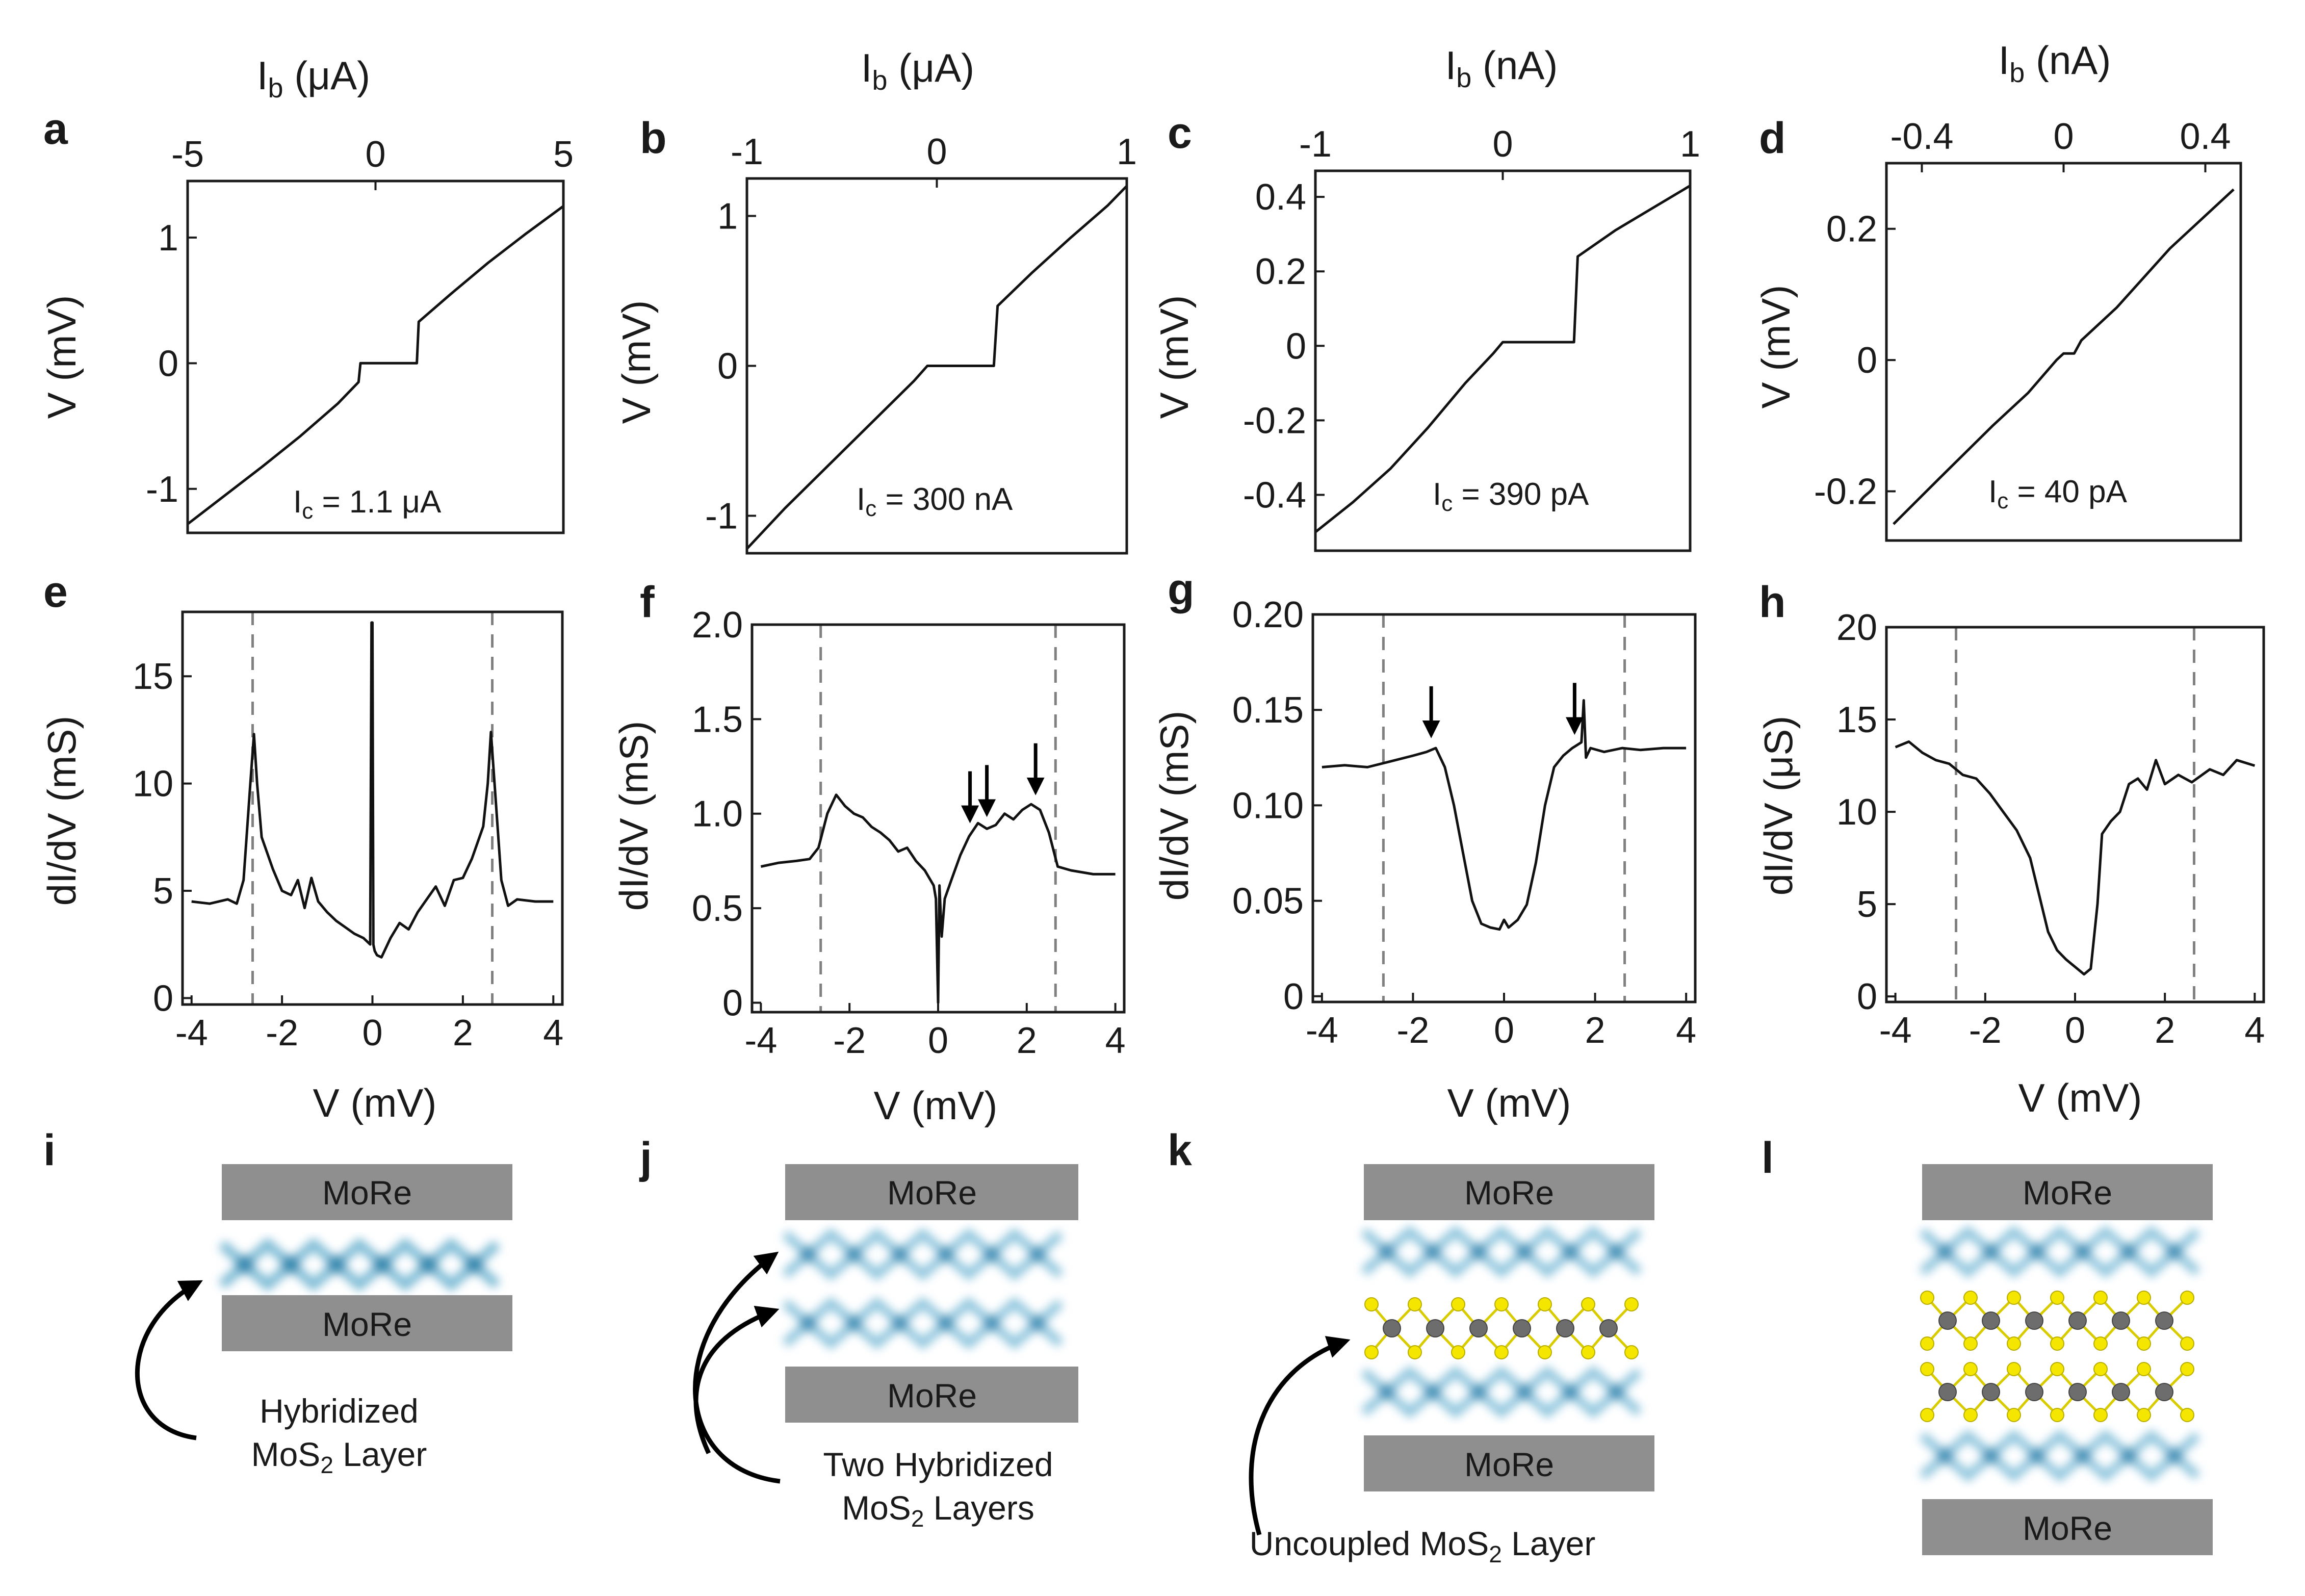 Image resolution: width=2305 pixels, height=1596 pixels. I want to click on x-tick-label: 0.4, so click(2205, 136).